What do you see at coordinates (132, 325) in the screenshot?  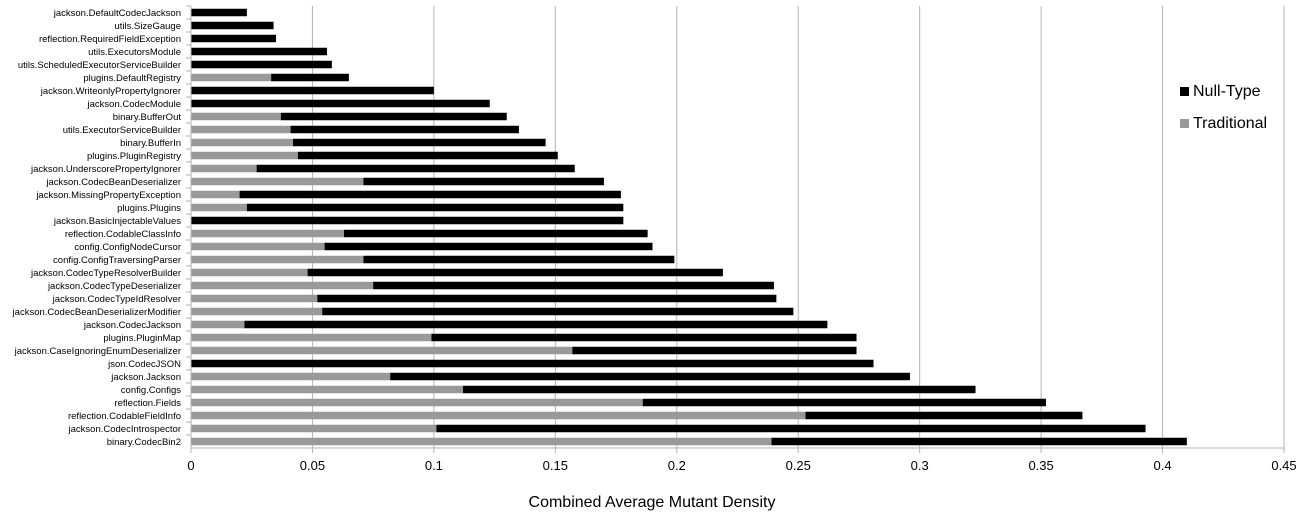 I see `y-category-label: jackson.CodecJackson` at bounding box center [132, 325].